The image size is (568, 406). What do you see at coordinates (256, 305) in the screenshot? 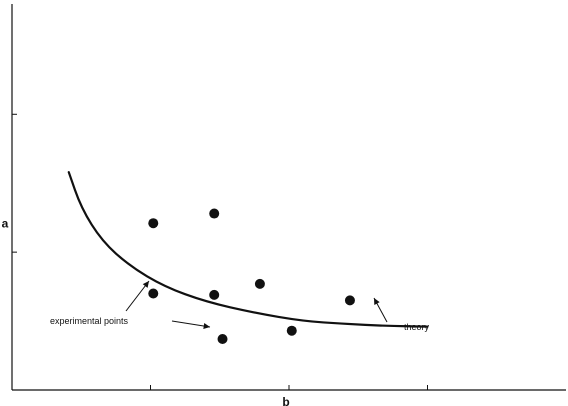
I see `annotations` at bounding box center [256, 305].